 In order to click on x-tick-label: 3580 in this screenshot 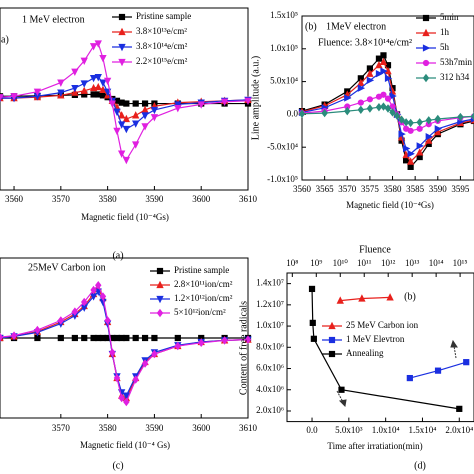, I will do `click(108, 199)`.